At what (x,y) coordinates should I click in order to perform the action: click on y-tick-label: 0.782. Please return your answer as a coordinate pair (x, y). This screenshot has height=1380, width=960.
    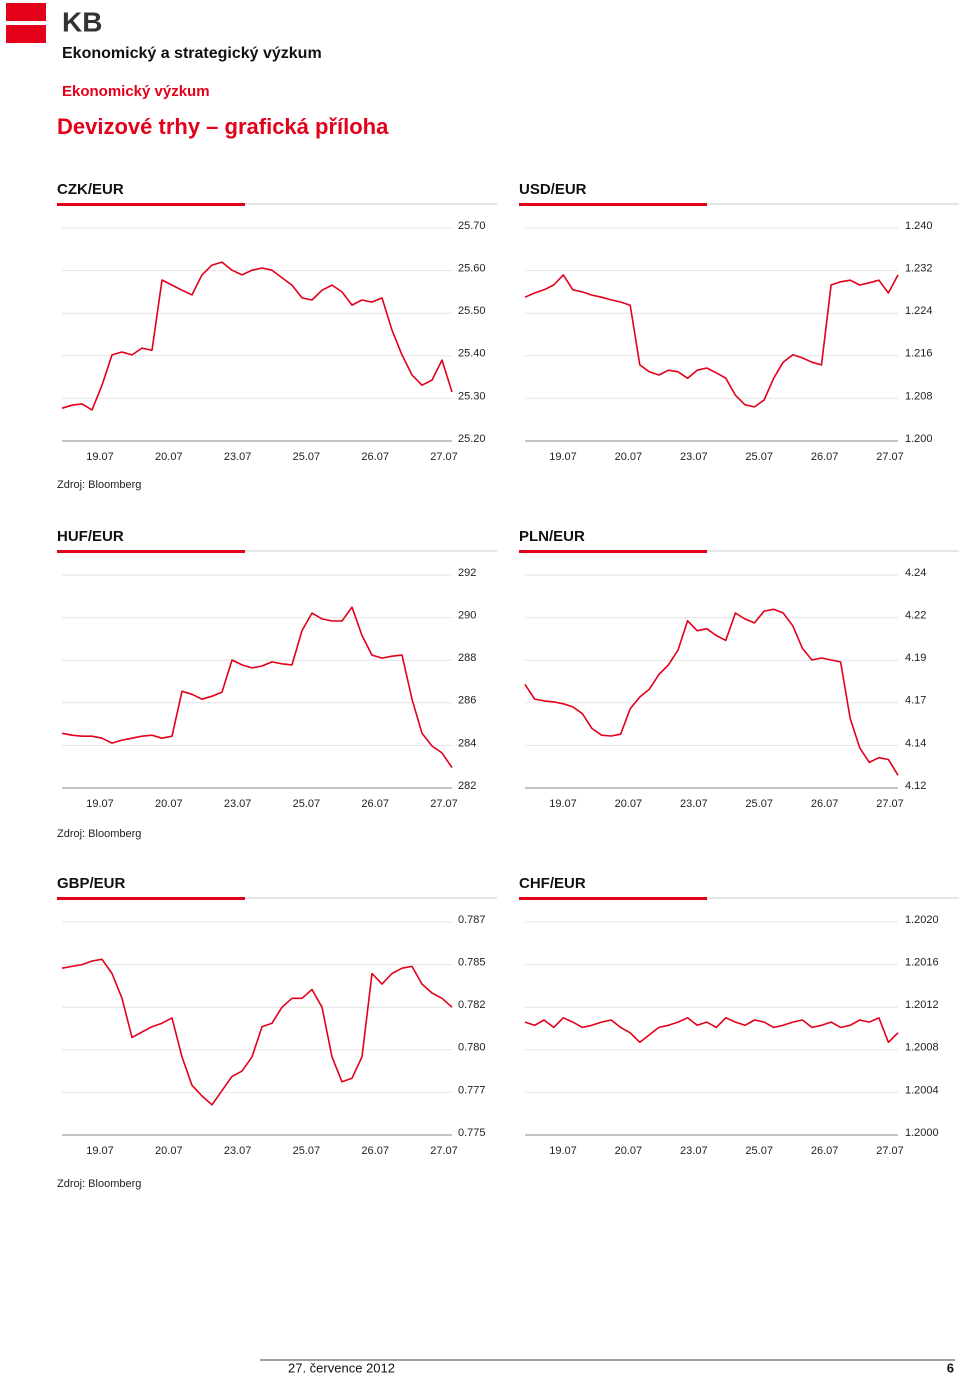
    Looking at the image, I should click on (472, 1005).